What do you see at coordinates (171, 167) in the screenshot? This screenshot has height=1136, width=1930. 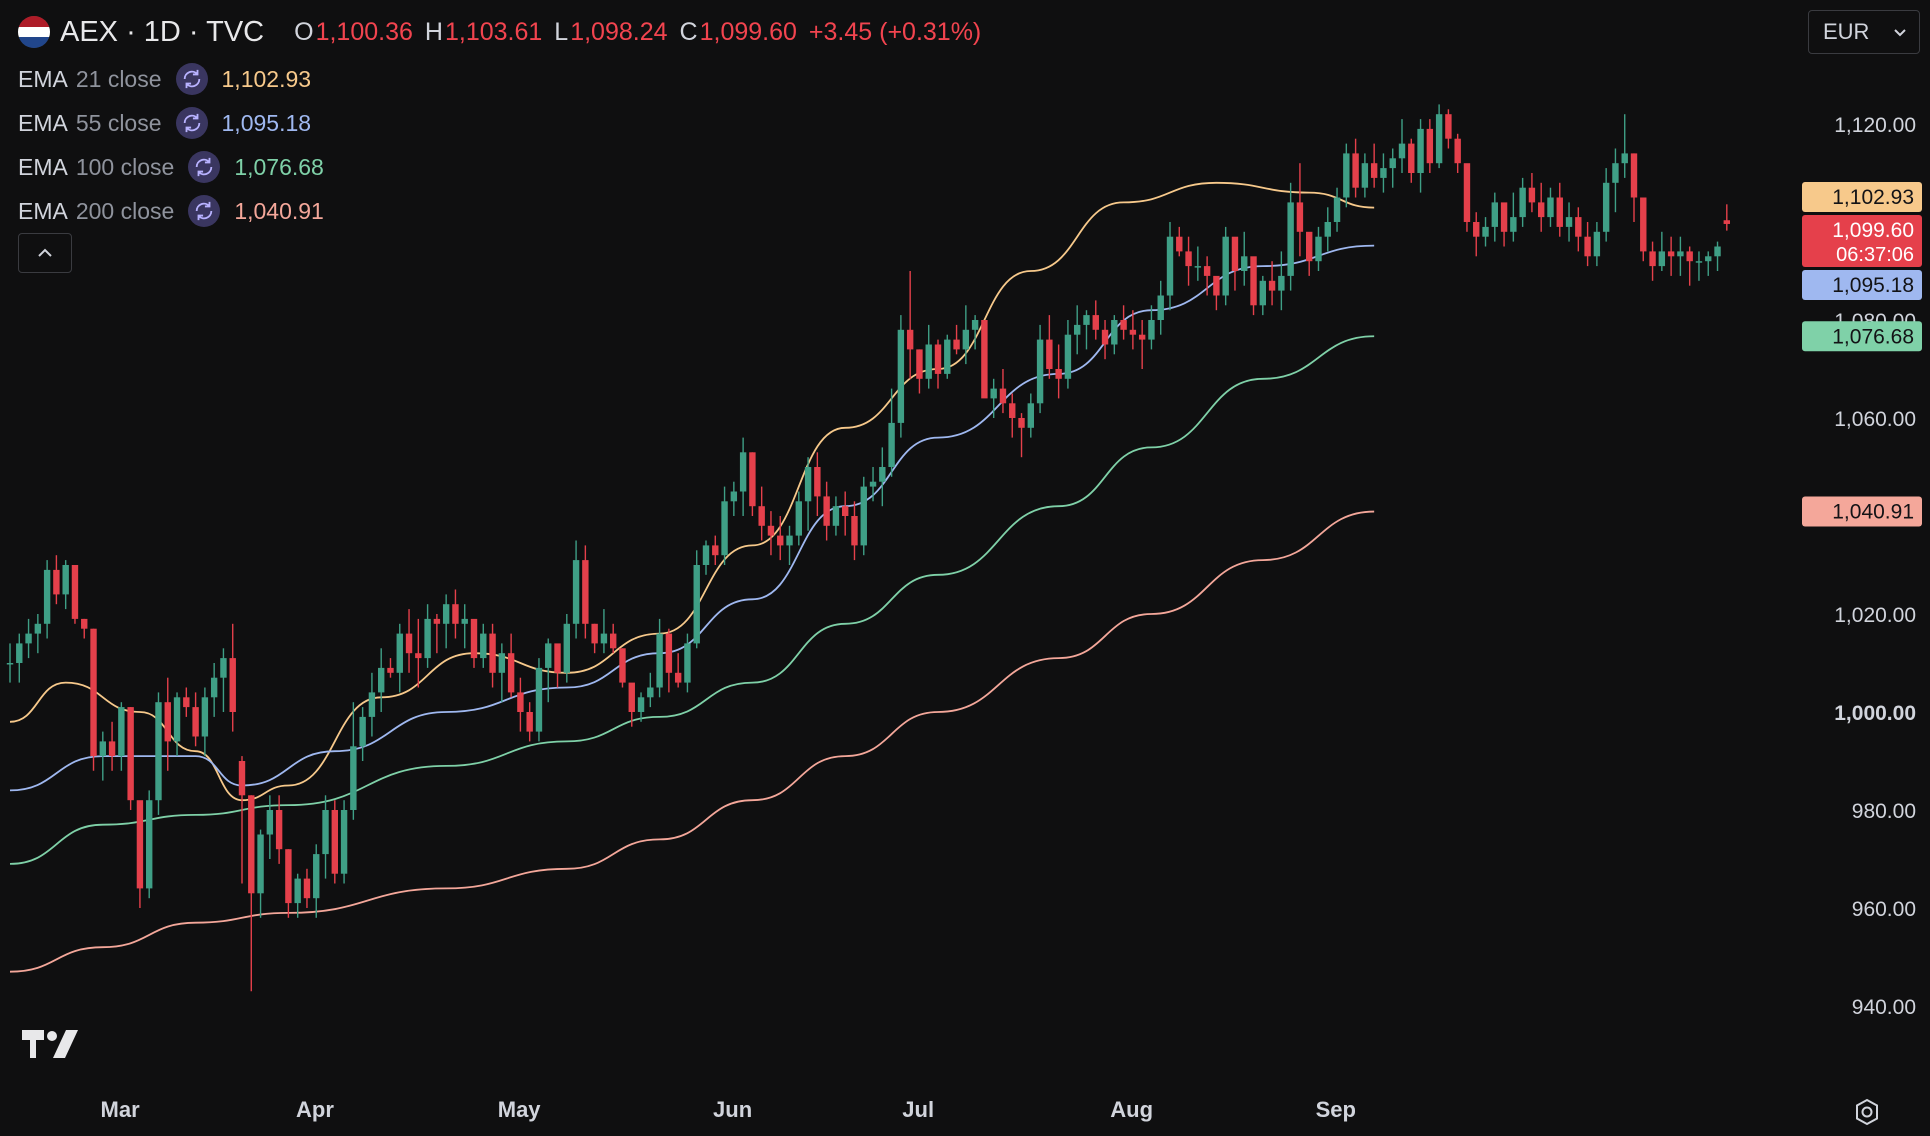 I see `legend-ema-100: EMA 100 close 1,076.68` at bounding box center [171, 167].